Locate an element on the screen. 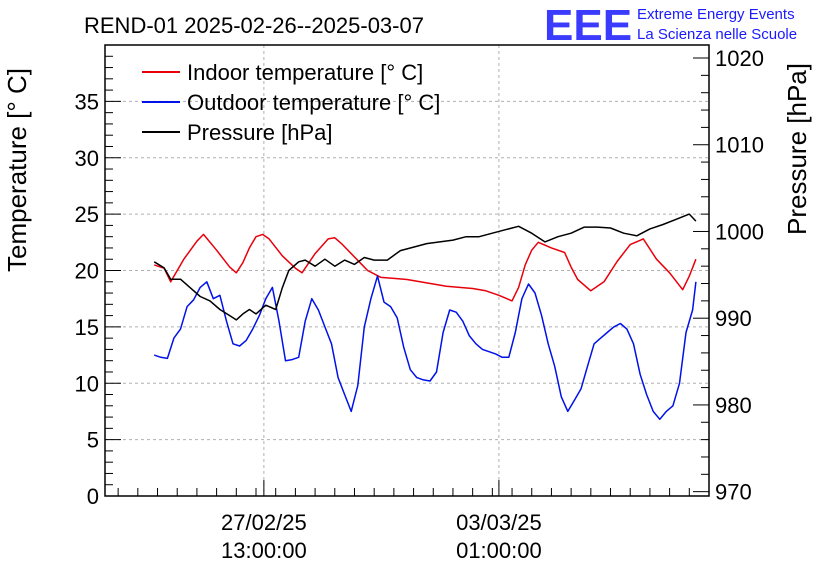  y-tick-label: 35 is located at coordinates (87, 101).